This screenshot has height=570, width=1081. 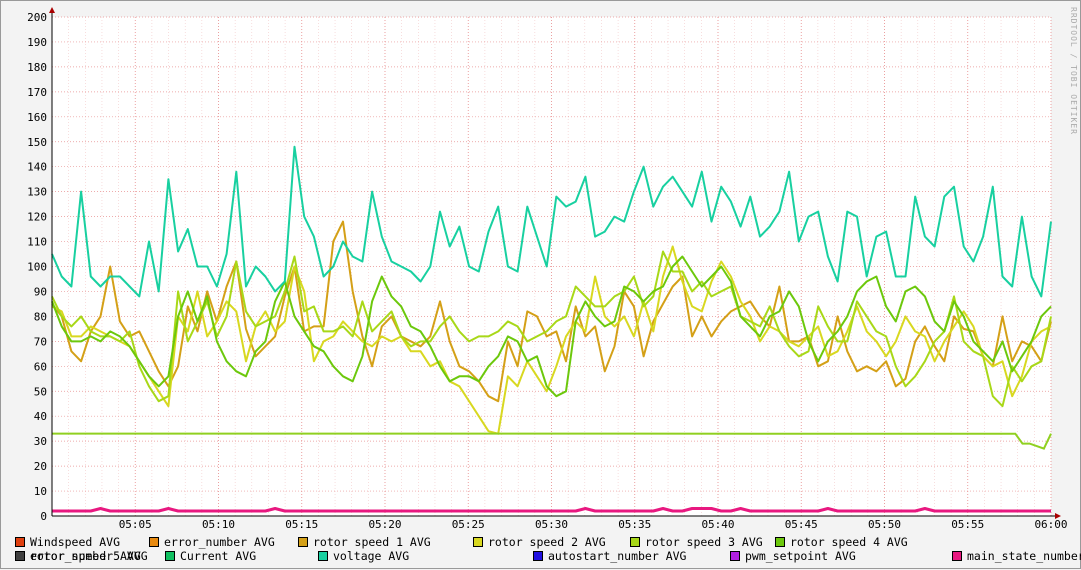 I want to click on x-tick-label: 05:55, so click(x=967, y=524).